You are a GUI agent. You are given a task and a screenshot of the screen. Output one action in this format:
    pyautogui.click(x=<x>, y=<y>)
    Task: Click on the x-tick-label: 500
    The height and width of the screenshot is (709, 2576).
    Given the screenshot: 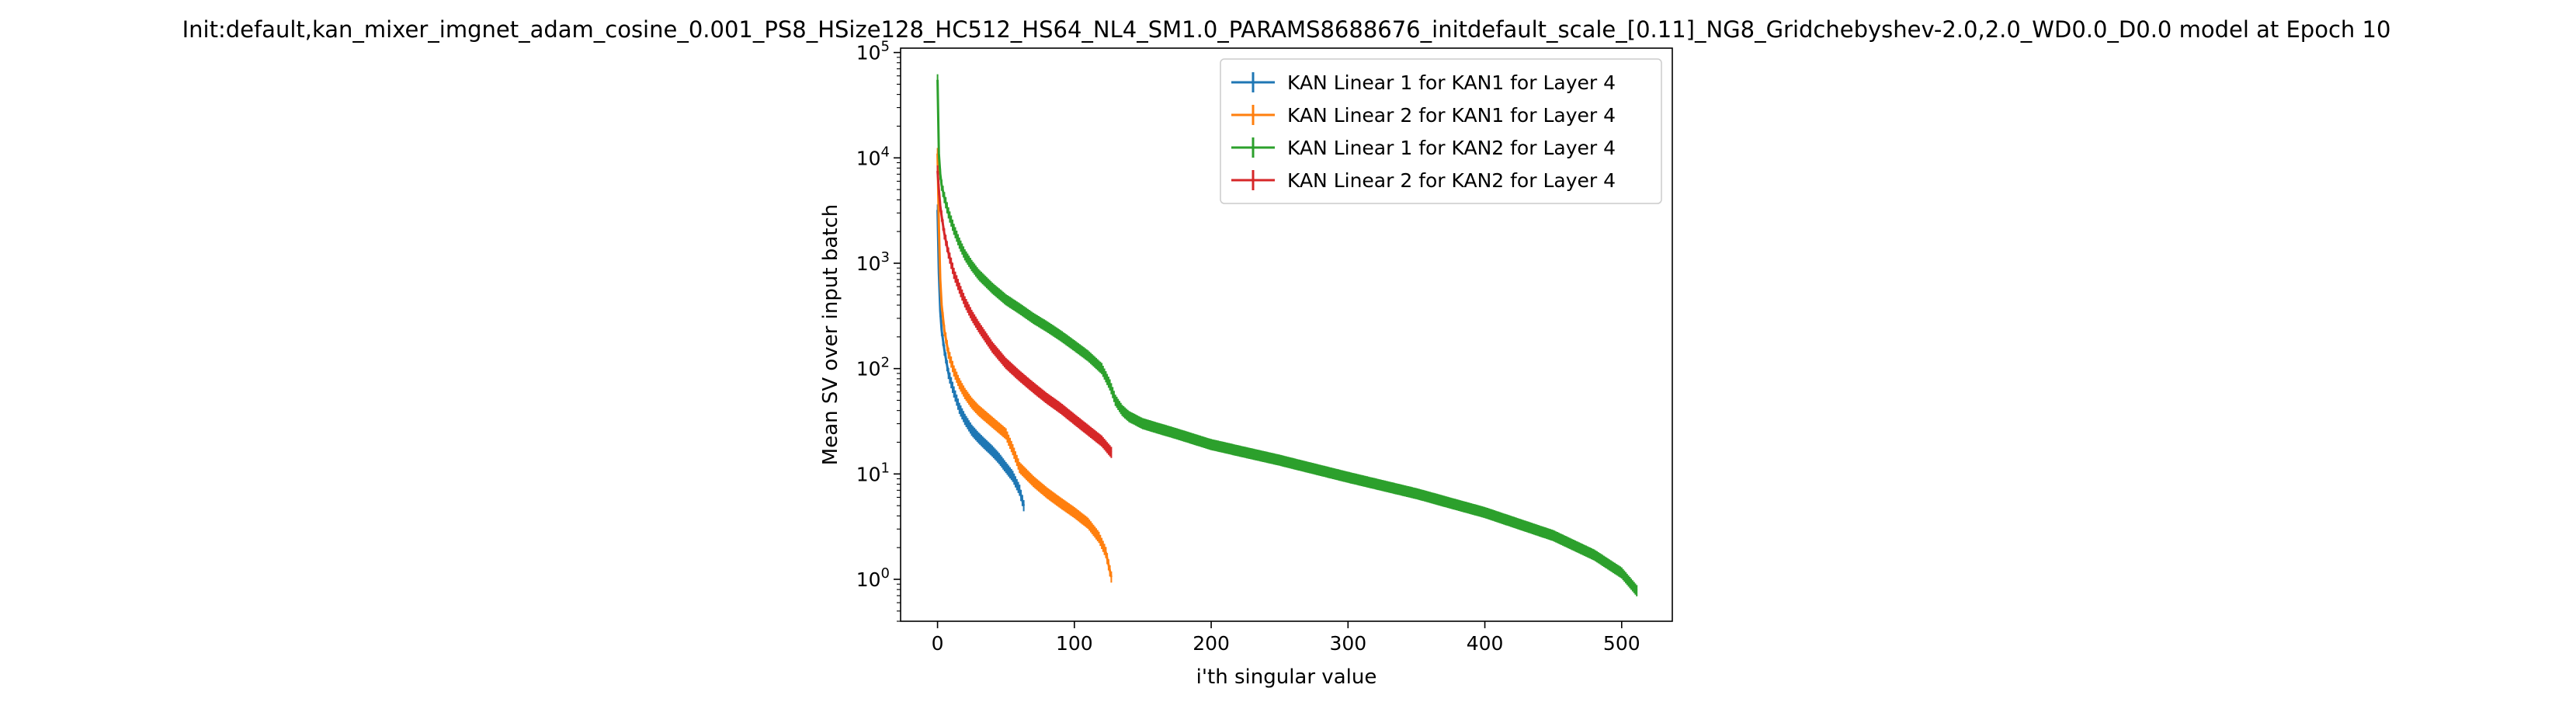 What is the action you would take?
    pyautogui.click(x=1621, y=643)
    